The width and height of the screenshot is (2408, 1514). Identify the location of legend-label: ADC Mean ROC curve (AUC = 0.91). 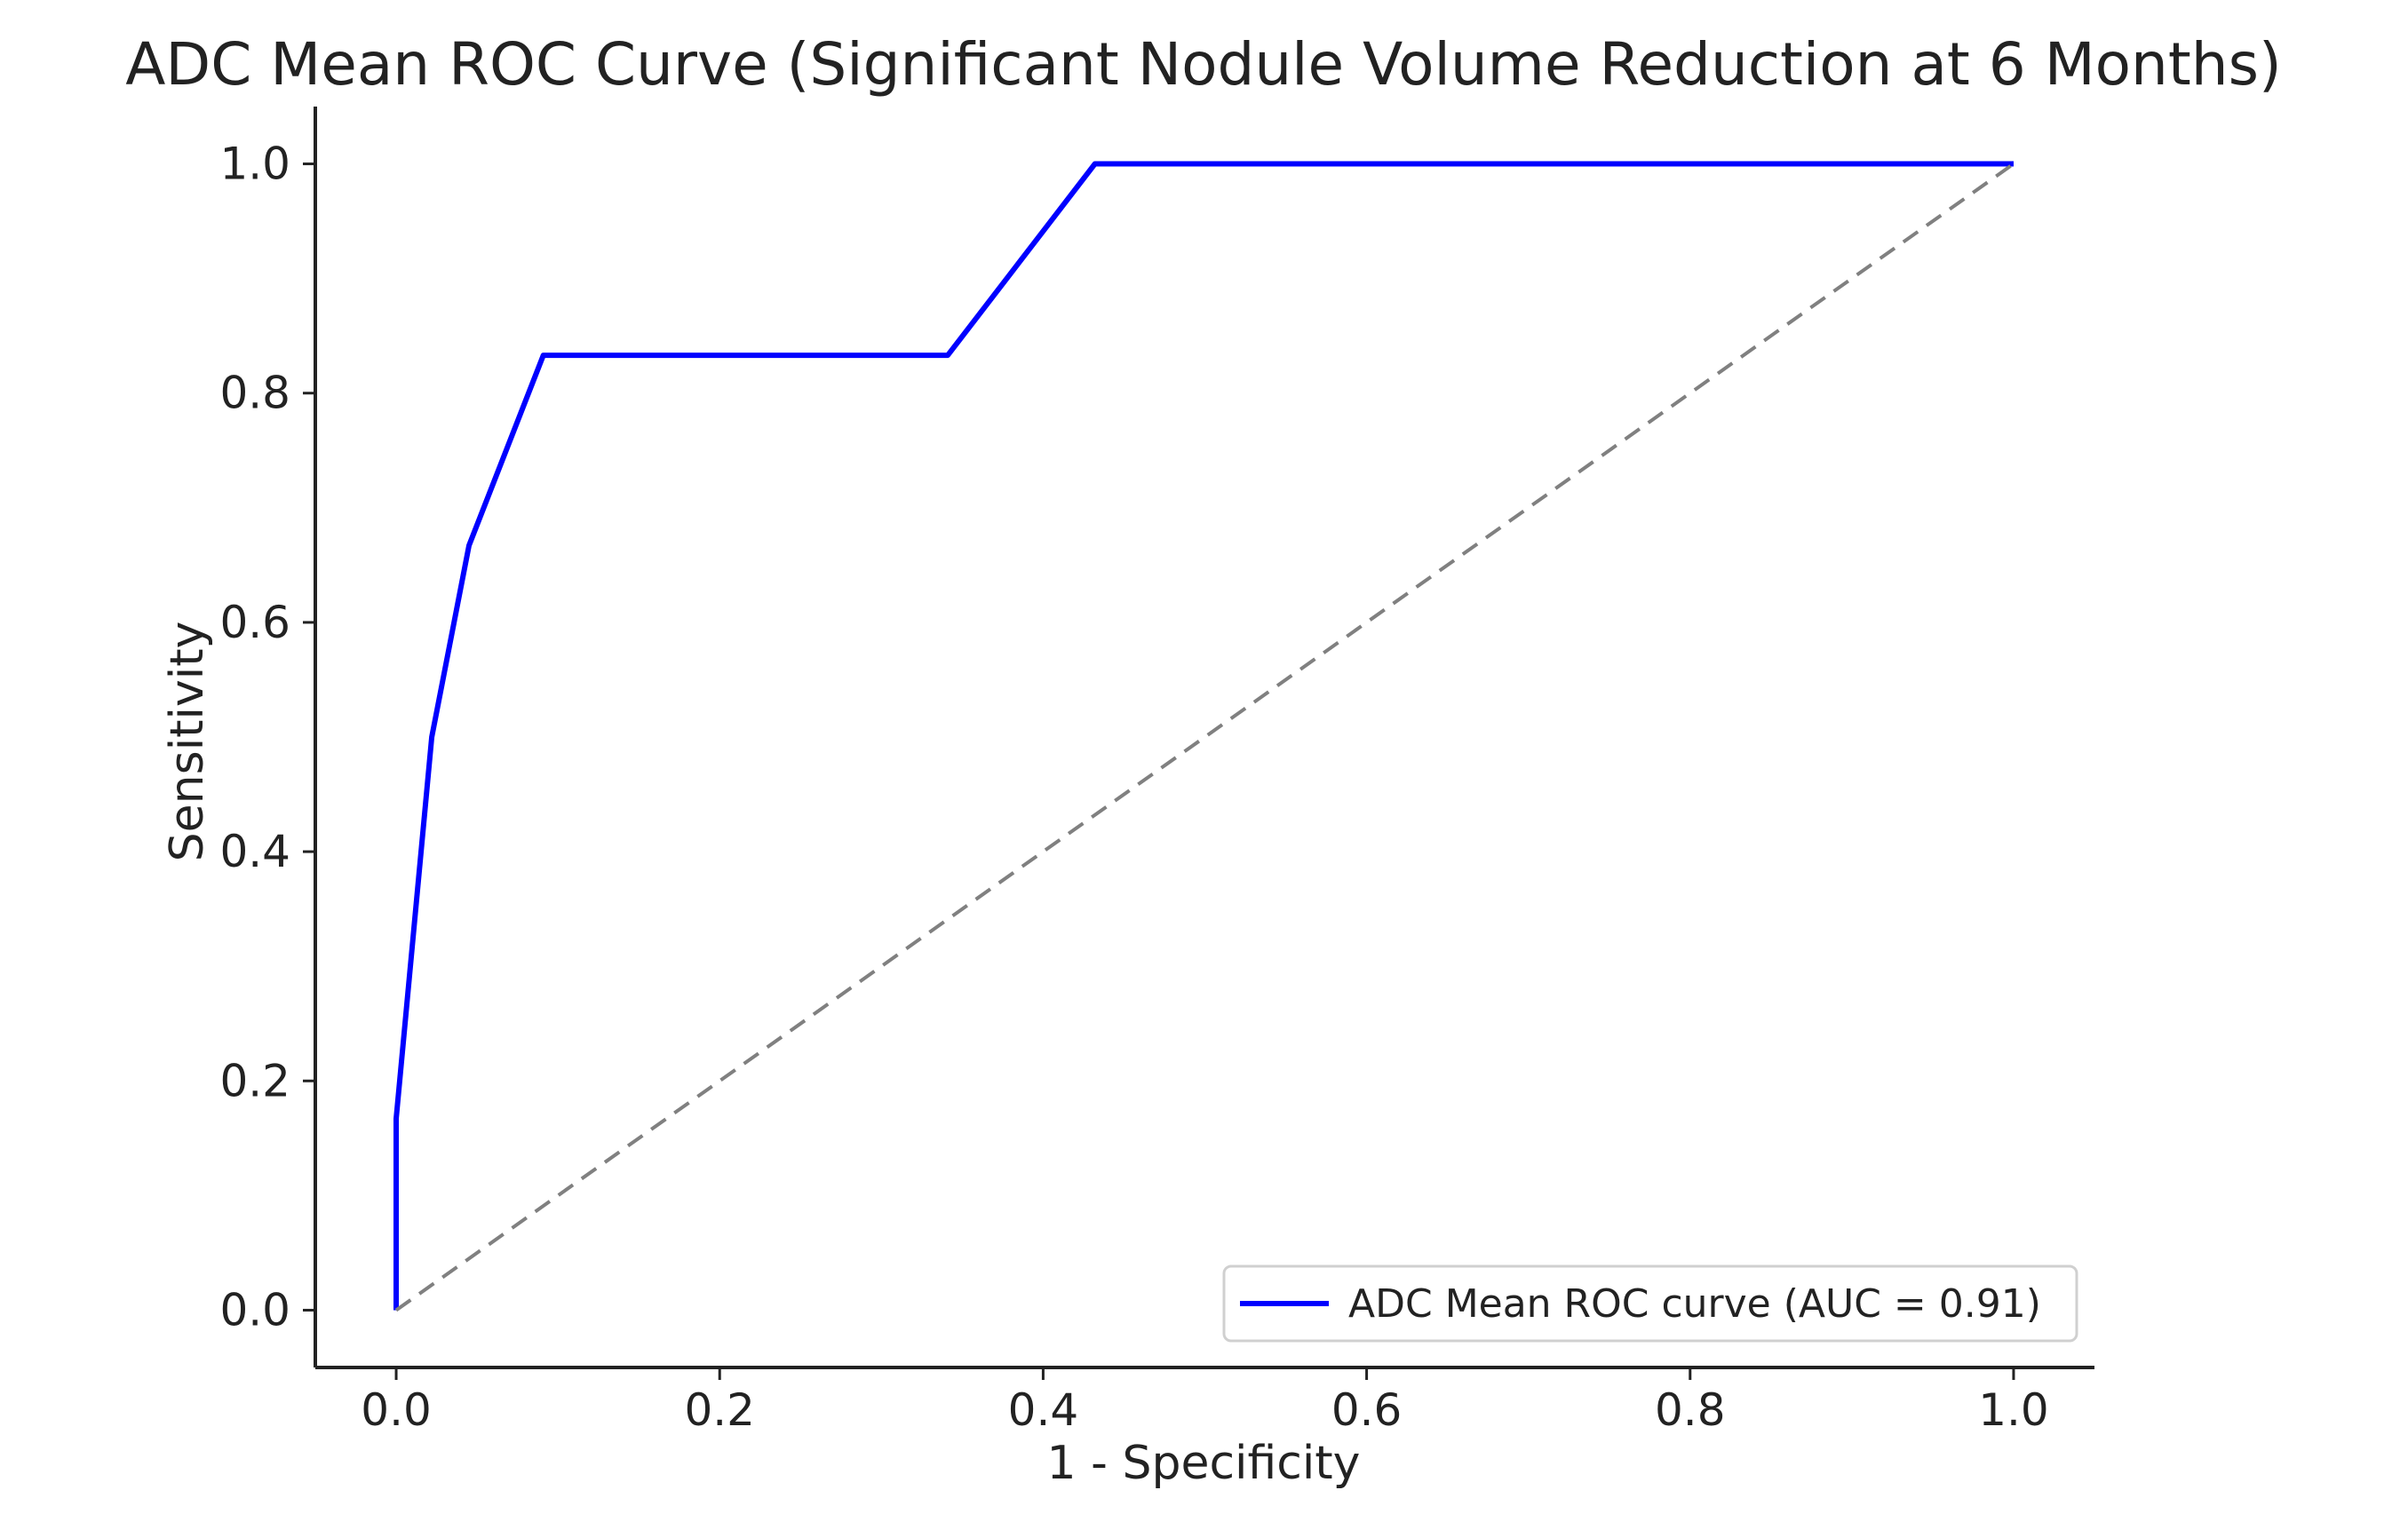
(1695, 1304).